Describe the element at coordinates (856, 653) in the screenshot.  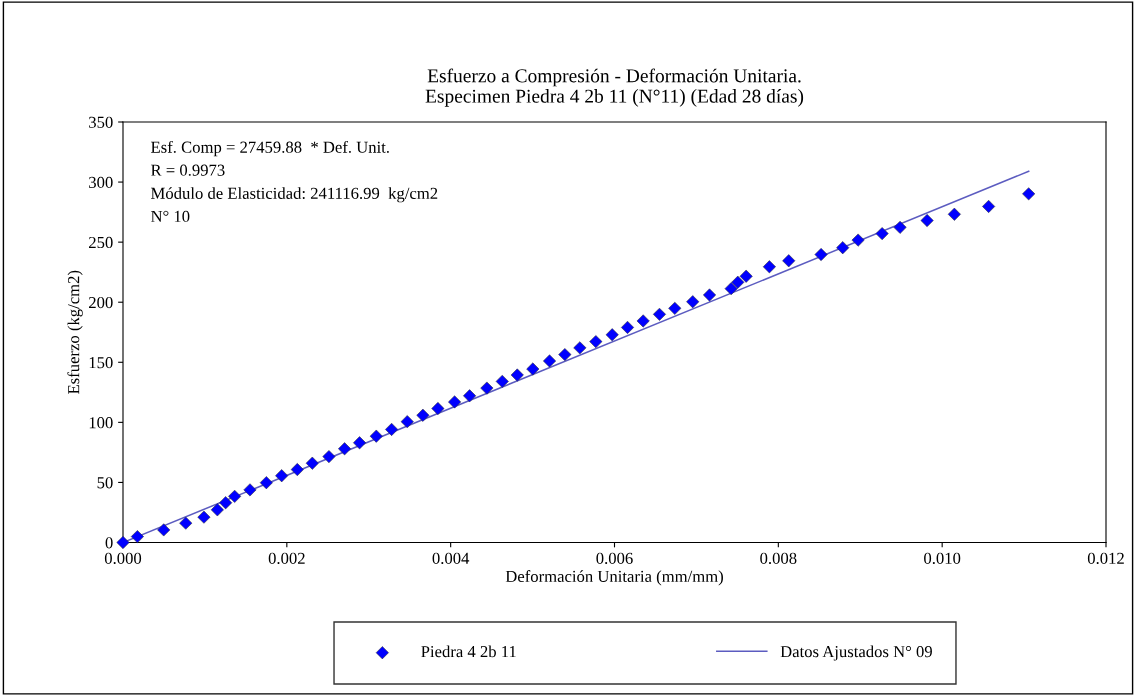
I see `legend-label: Datos Ajustados N° 09` at that location.